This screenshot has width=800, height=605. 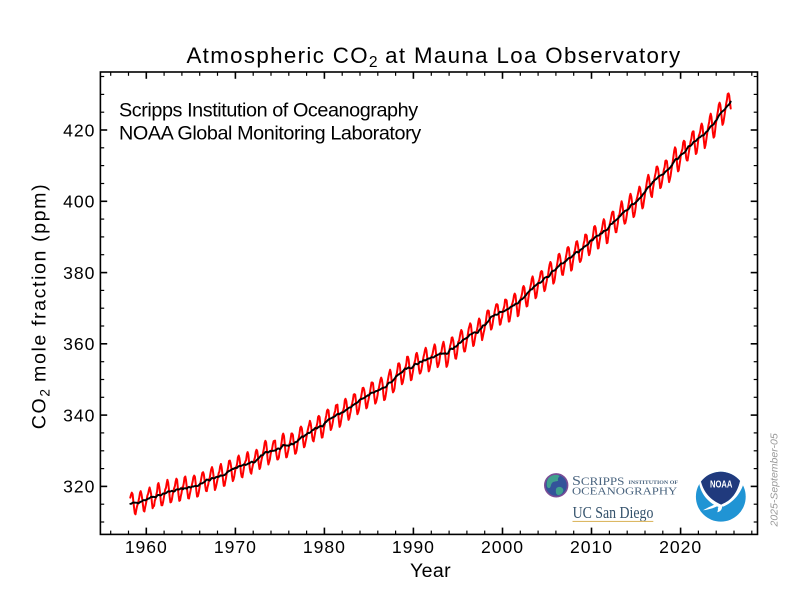 What do you see at coordinates (413, 547) in the screenshot?
I see `svg-text: 1990` at bounding box center [413, 547].